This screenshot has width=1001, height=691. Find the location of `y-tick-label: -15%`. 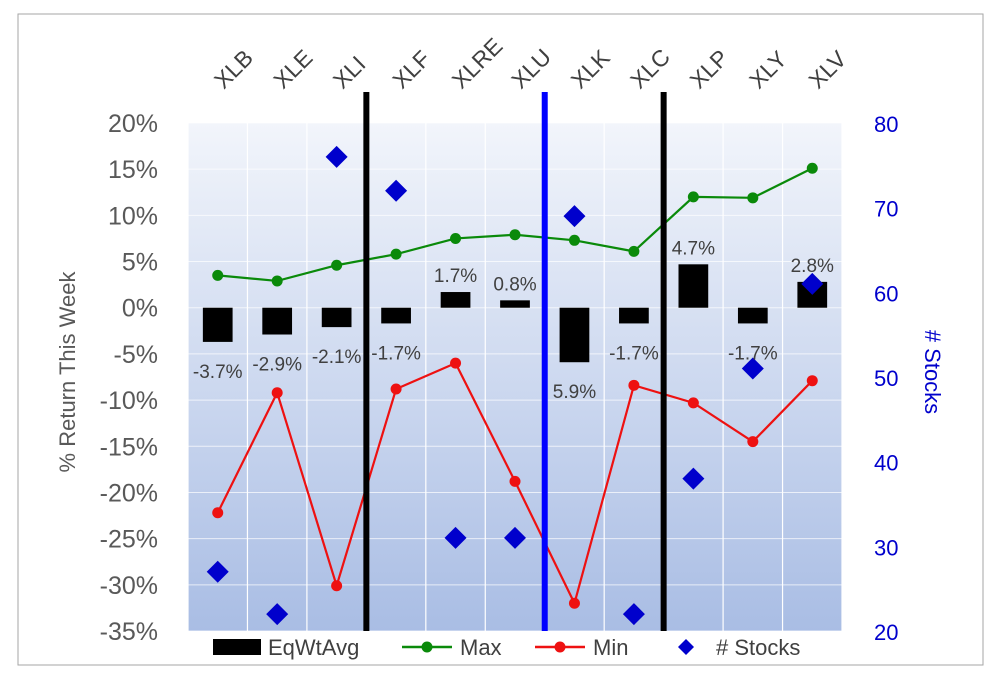

y-tick-label: -15% is located at coordinates (129, 447).